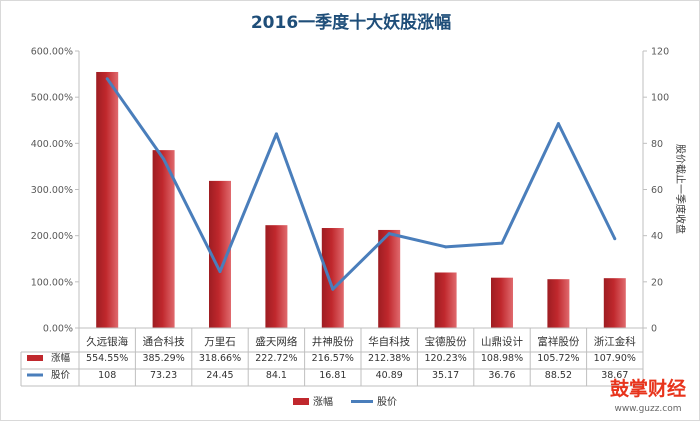 The width and height of the screenshot is (700, 422). I want to click on table-cell: 216.57%, so click(333, 358).